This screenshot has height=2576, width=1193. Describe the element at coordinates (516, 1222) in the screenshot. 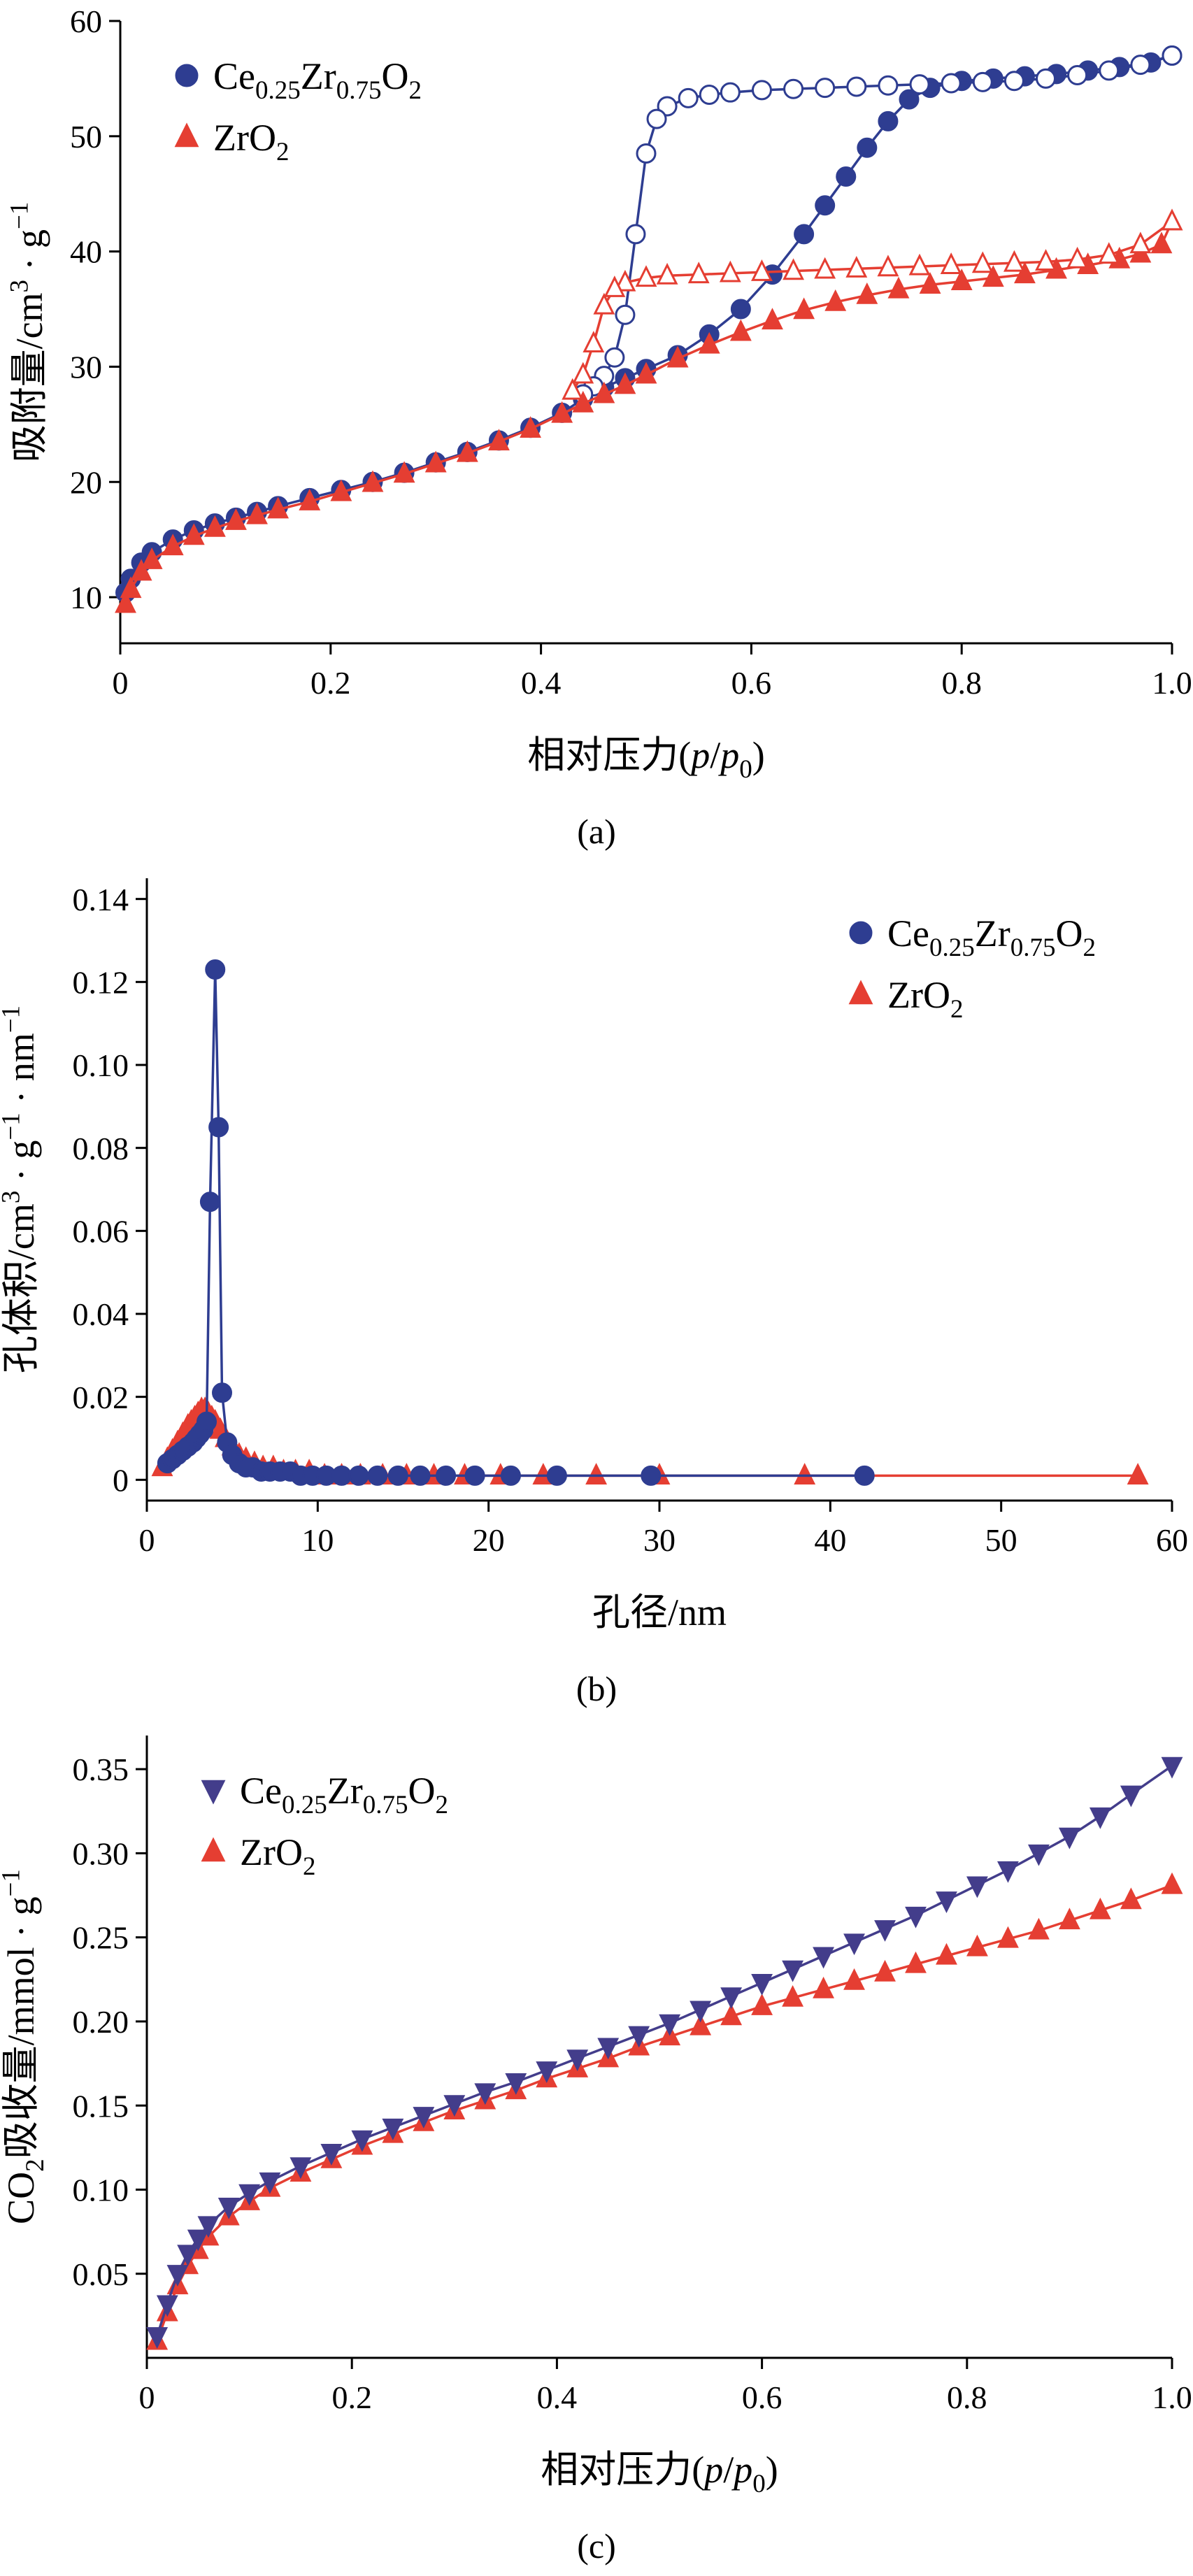

I see `series-Ce0.25Zr0.75O2-pore-volume` at that location.